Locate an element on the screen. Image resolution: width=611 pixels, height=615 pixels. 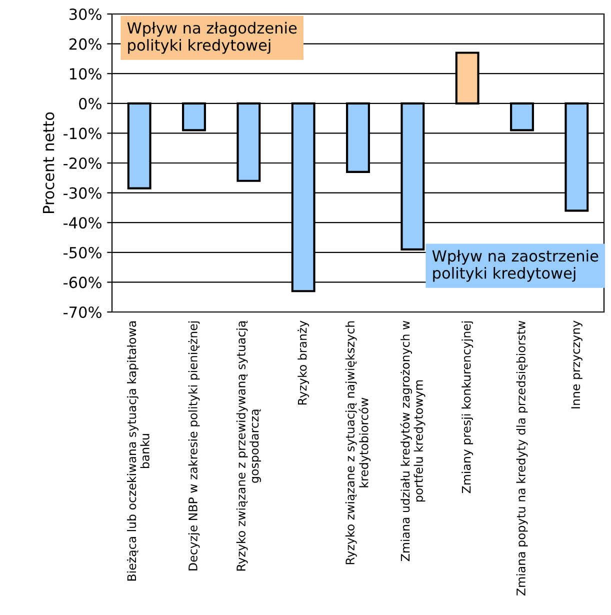
y-tick-label: -10% is located at coordinates (83, 134).